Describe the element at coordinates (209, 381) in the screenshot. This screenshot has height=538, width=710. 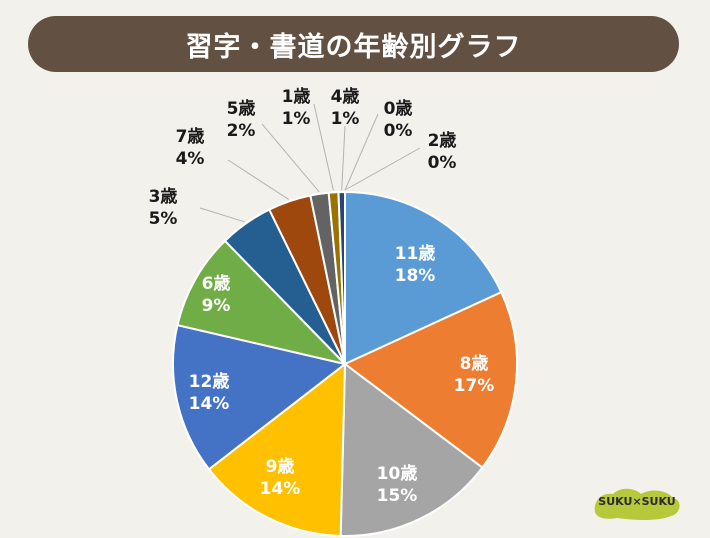
I see `slice-label-age: 12歳` at that location.